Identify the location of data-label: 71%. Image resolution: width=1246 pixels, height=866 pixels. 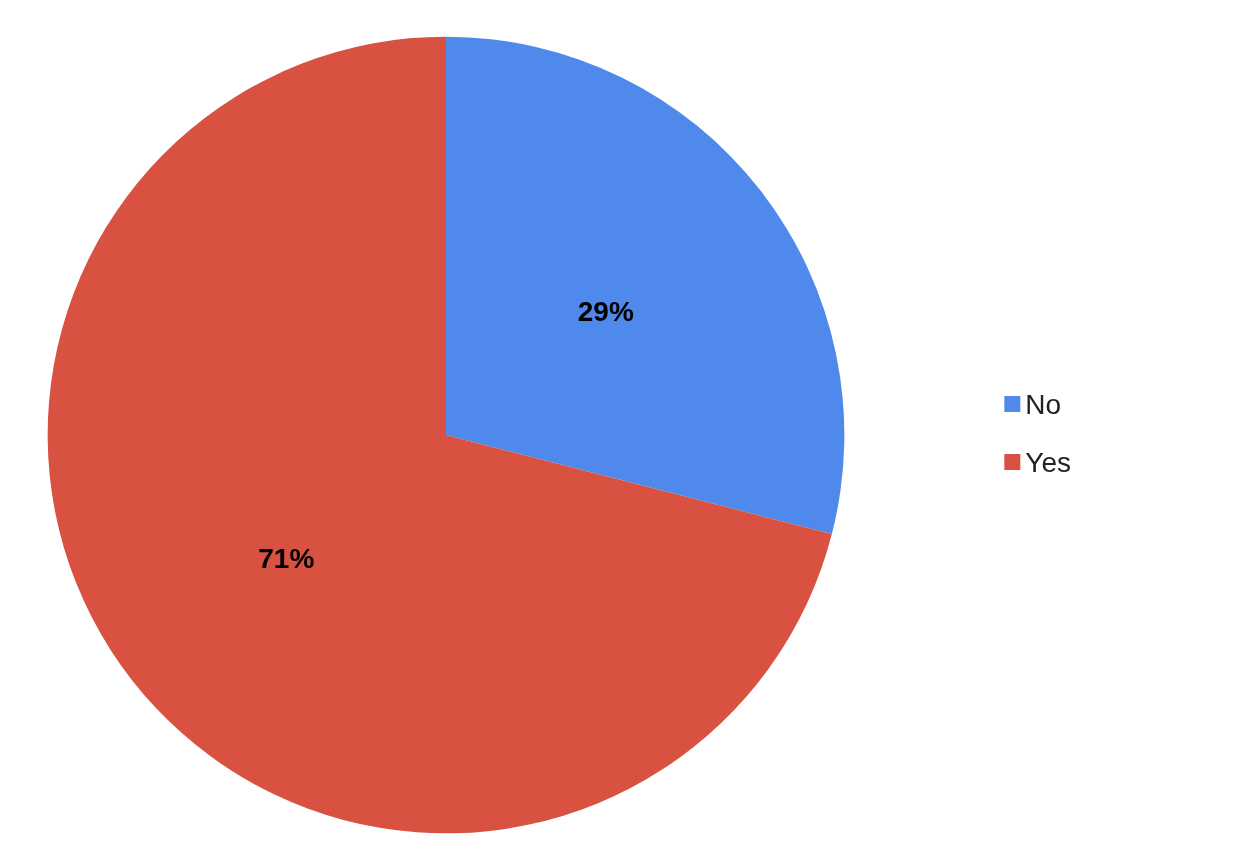
(286, 559).